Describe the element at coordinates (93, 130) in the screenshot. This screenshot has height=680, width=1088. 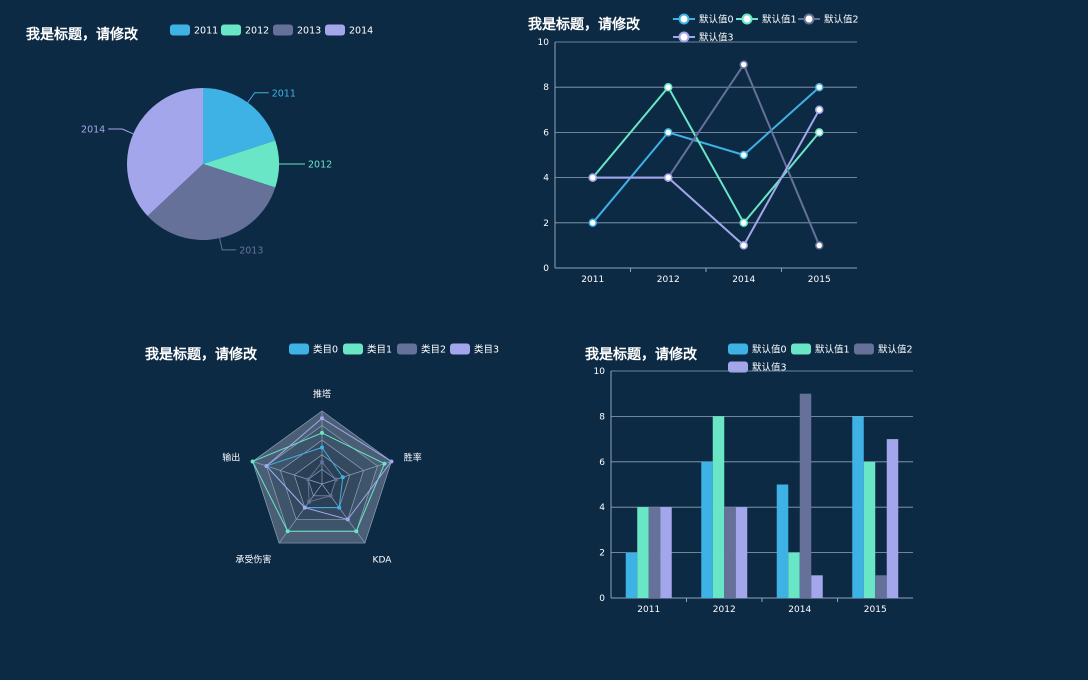
I see `pie-label-2014: 2014` at that location.